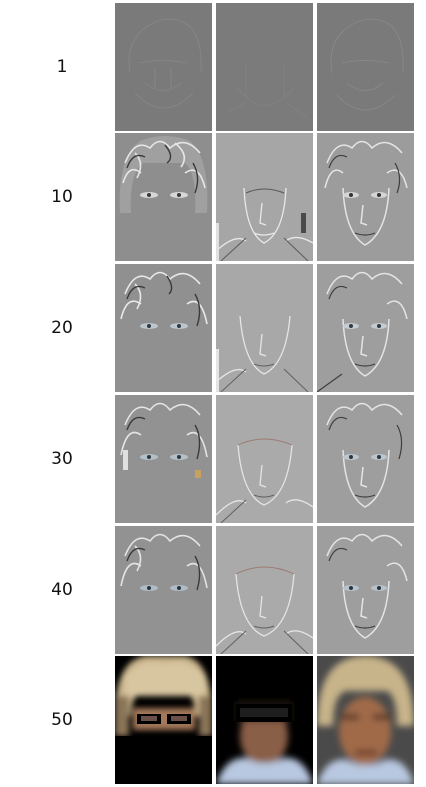 This screenshot has height=787, width=426. I want to click on row-label: 20, so click(62, 328).